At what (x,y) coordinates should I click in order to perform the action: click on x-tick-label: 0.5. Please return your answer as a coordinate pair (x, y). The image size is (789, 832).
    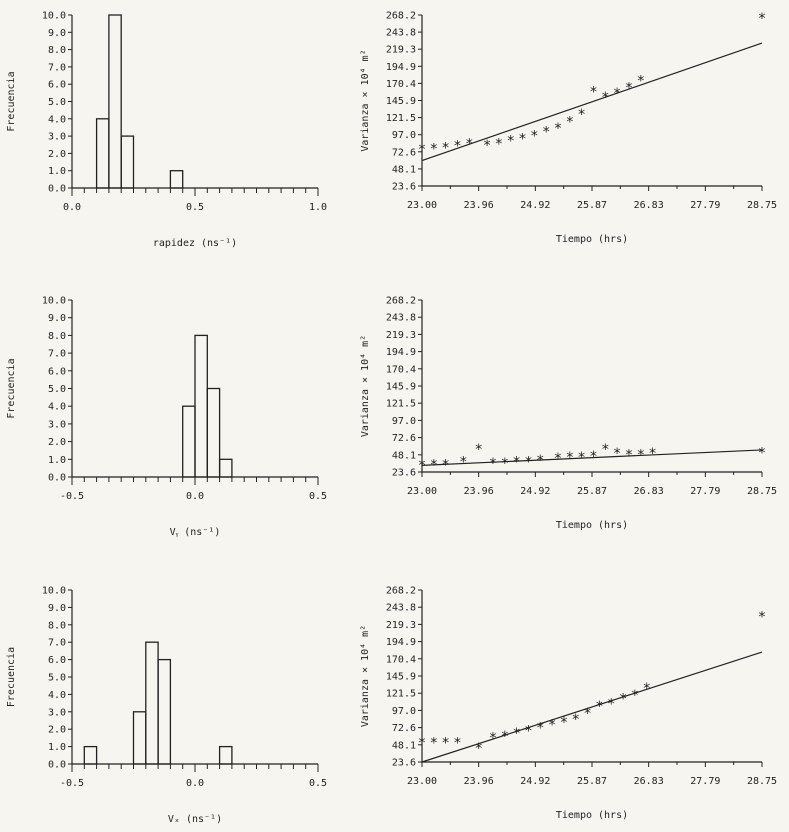
    Looking at the image, I should click on (318, 783).